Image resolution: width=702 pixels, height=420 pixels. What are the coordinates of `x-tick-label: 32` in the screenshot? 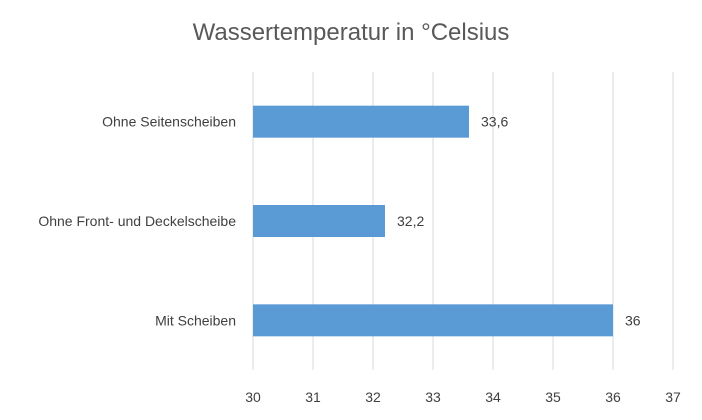 It's located at (373, 397).